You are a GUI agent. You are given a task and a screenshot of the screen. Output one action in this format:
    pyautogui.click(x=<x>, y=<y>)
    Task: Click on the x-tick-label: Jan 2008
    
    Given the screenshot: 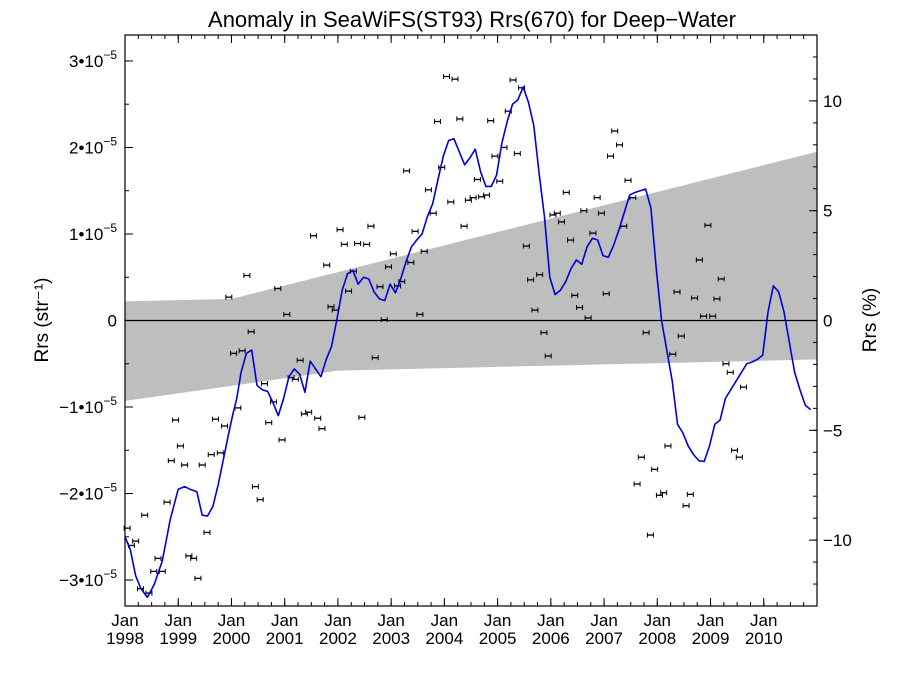 What is the action you would take?
    pyautogui.click(x=657, y=629)
    